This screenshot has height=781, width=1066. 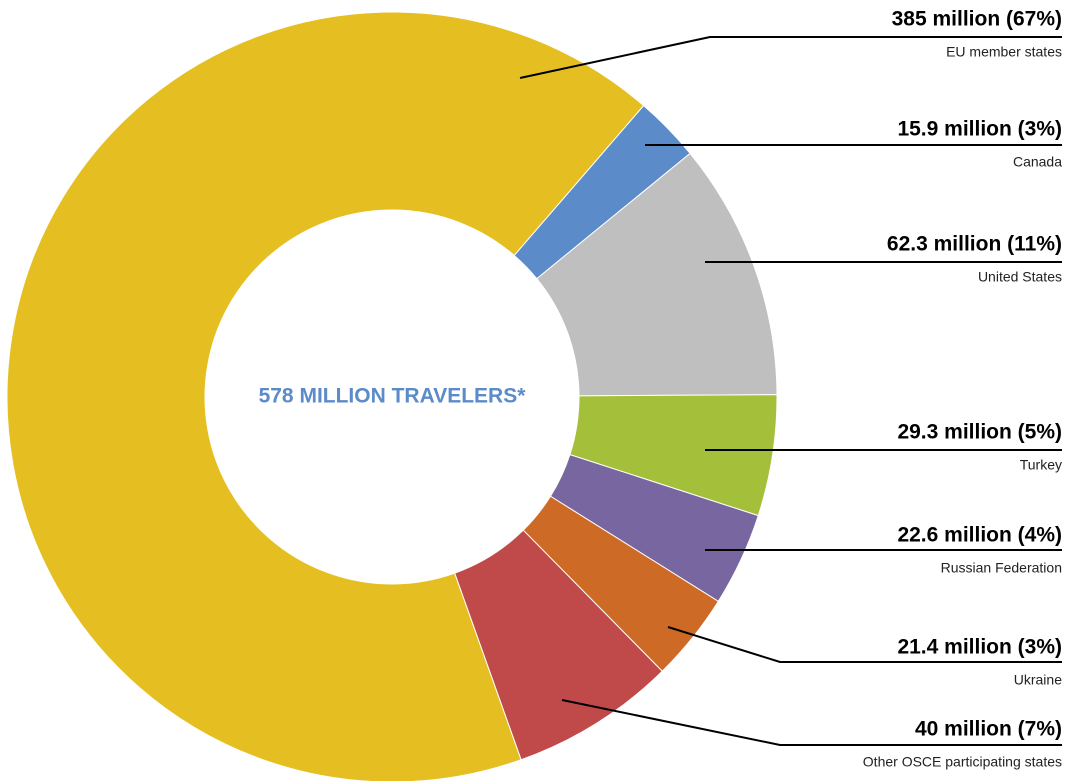 I want to click on category-label: Other OSCE participating states, so click(x=962, y=762).